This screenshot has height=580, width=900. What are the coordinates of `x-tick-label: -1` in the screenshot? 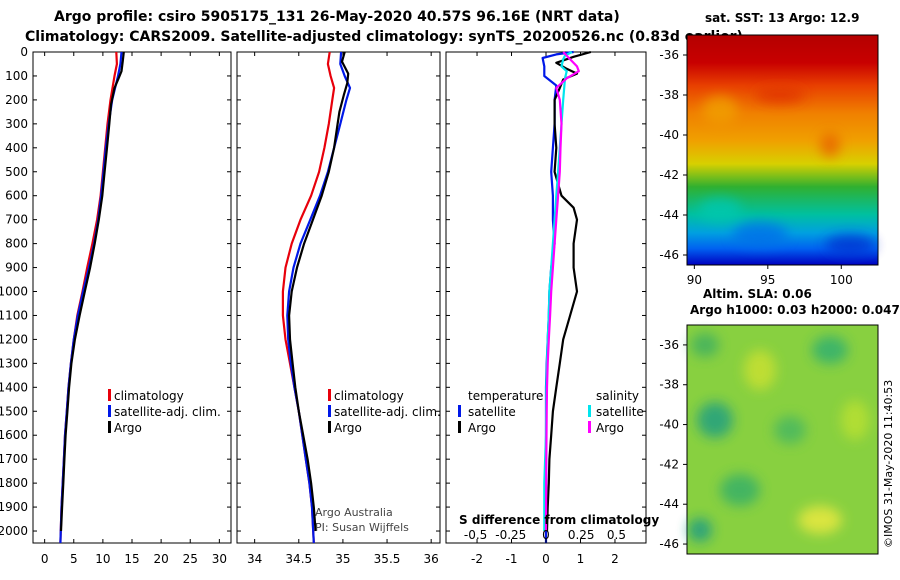 It's located at (512, 559).